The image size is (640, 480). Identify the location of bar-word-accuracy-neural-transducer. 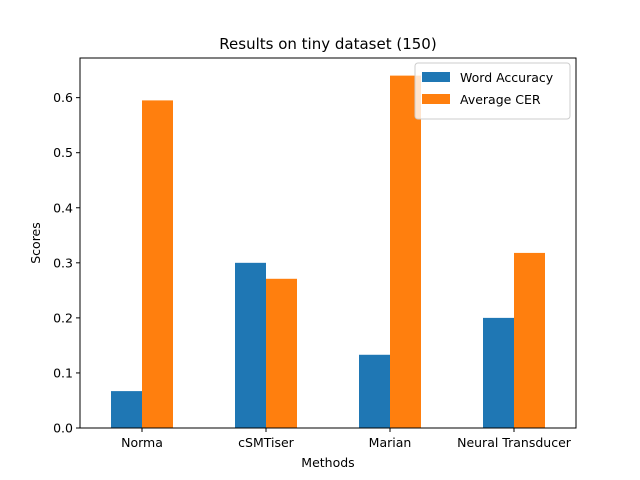
(498, 372).